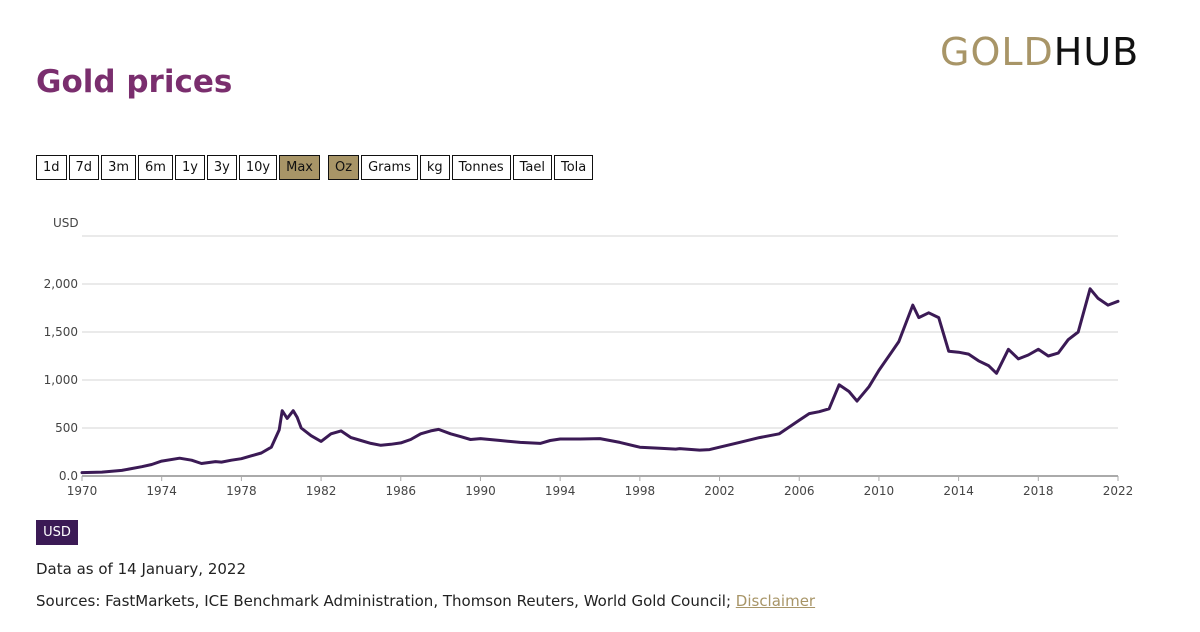 This screenshot has width=1200, height=632. What do you see at coordinates (640, 491) in the screenshot?
I see `x-tick-label: 1998` at bounding box center [640, 491].